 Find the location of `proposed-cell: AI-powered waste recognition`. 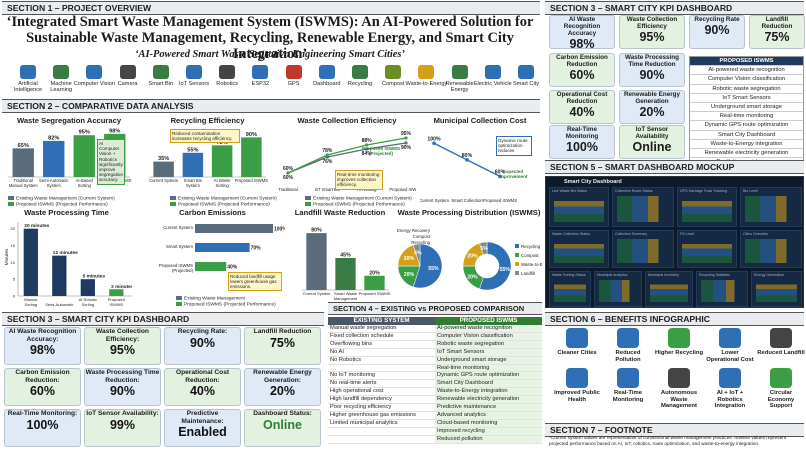

proposed-cell: AI-powered waste recognition is located at coordinates (488, 328).